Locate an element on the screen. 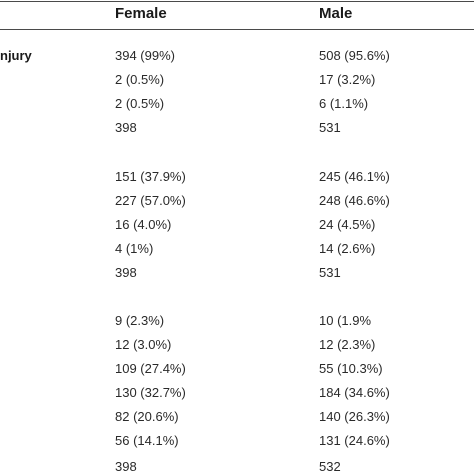 The width and height of the screenshot is (474, 474). table-cell-male: 10 (1.9% is located at coordinates (345, 320).